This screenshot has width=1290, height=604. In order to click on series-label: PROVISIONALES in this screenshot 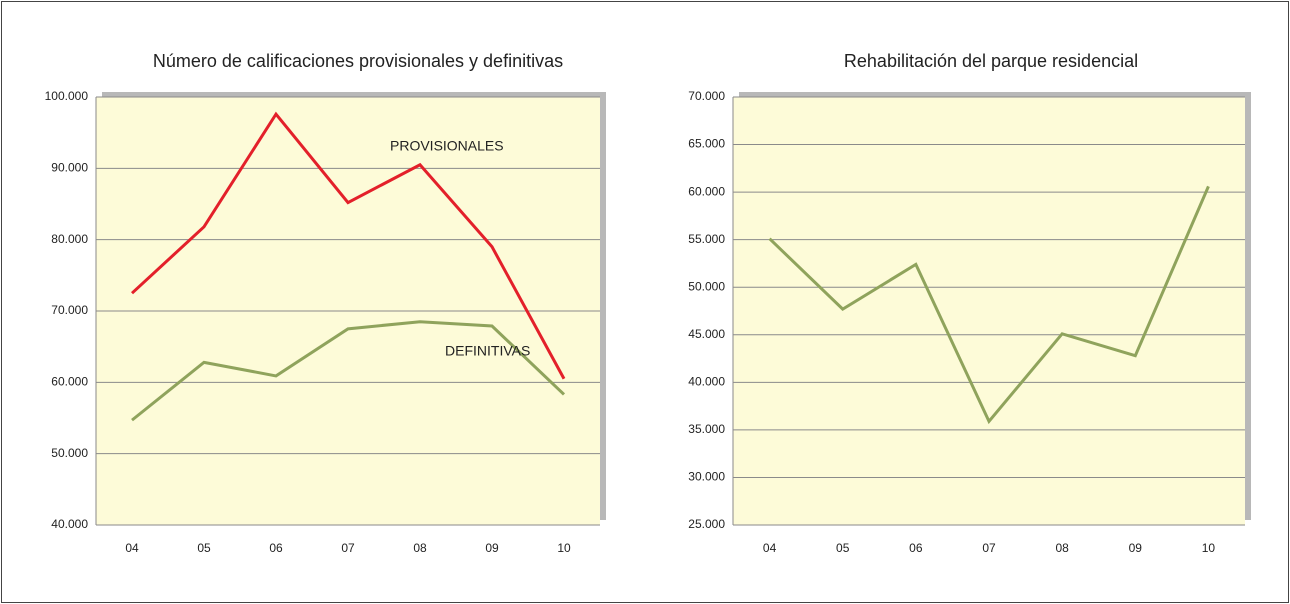, I will do `click(447, 146)`.